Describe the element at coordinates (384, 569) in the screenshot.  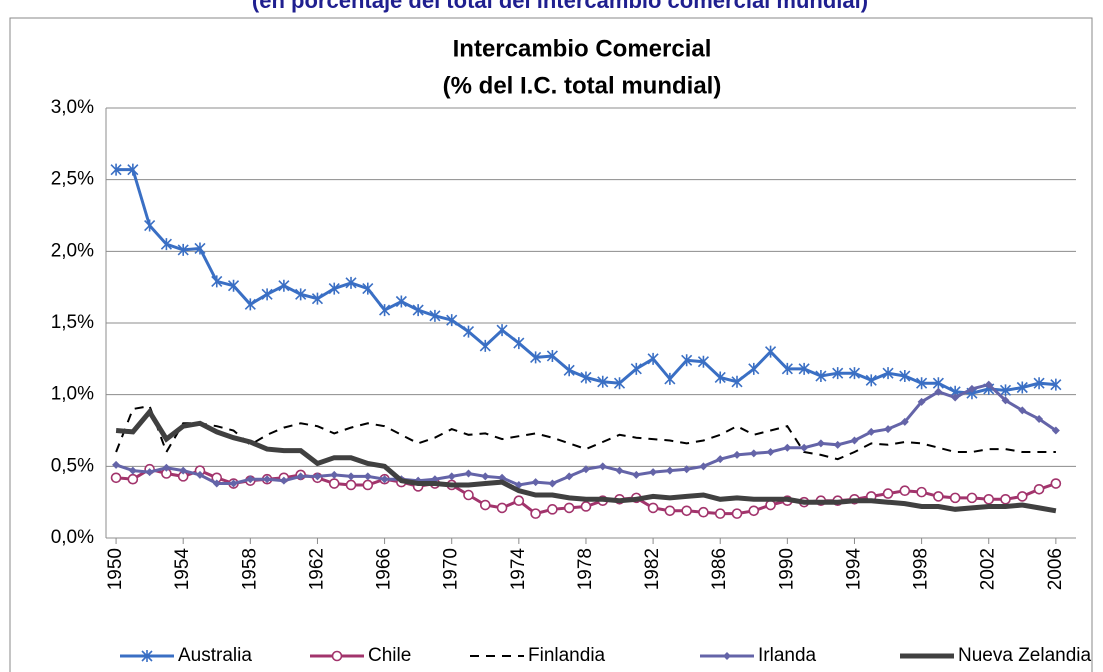
I see `x-tick-label: 1966` at that location.